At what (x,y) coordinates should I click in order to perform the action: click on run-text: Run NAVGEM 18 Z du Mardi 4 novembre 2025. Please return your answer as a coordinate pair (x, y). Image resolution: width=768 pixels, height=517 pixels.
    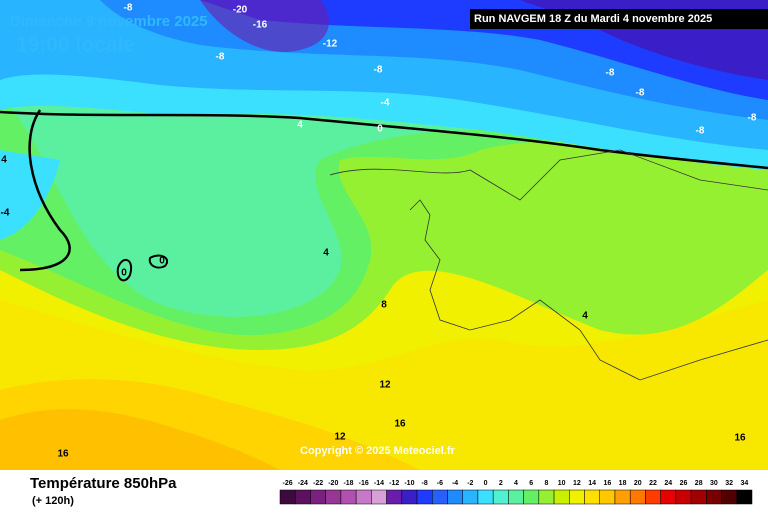
    Looking at the image, I should click on (593, 19).